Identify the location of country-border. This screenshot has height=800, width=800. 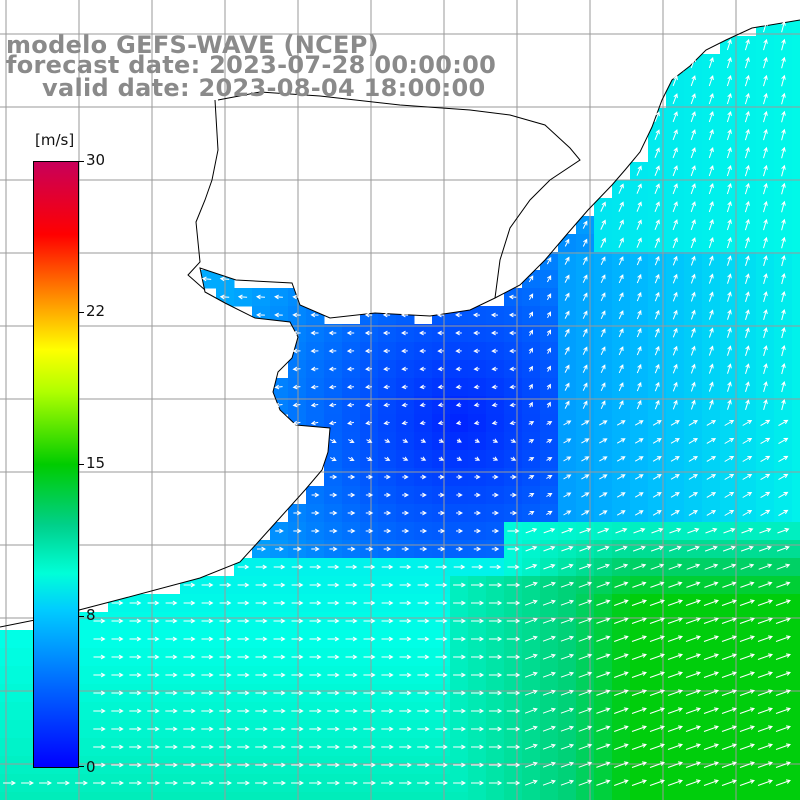
(203, 195).